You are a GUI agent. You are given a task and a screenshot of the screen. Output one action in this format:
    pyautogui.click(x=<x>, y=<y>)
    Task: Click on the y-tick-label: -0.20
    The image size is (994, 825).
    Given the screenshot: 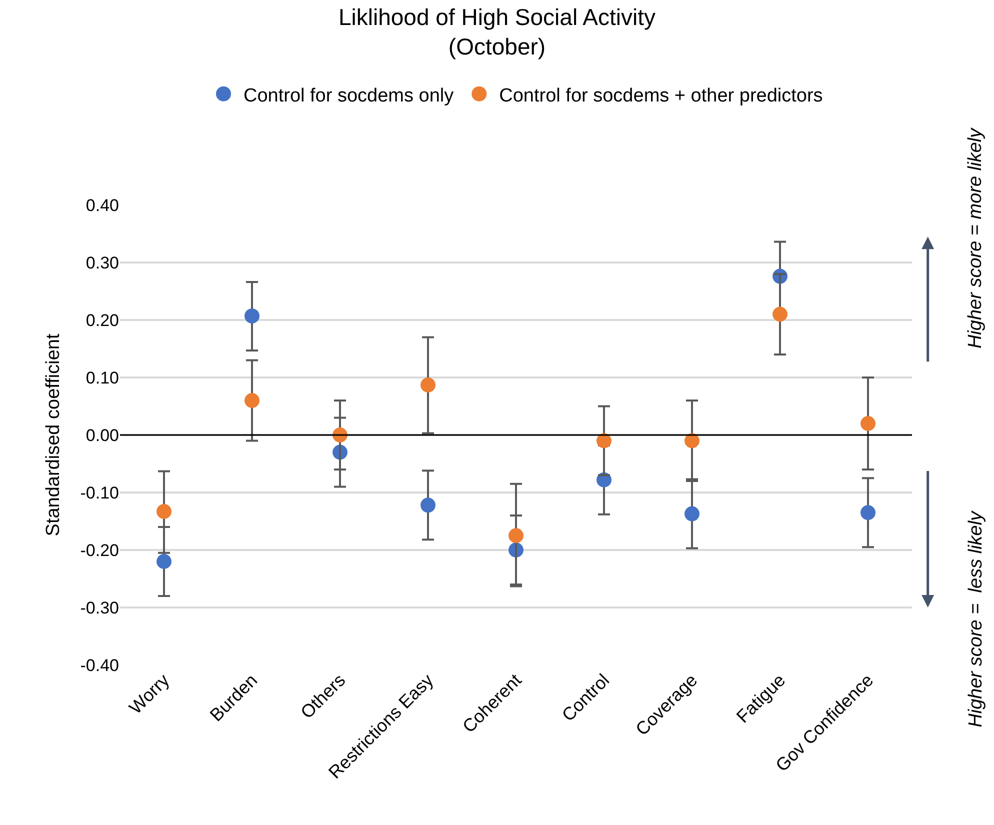 What is the action you would take?
    pyautogui.click(x=99, y=550)
    